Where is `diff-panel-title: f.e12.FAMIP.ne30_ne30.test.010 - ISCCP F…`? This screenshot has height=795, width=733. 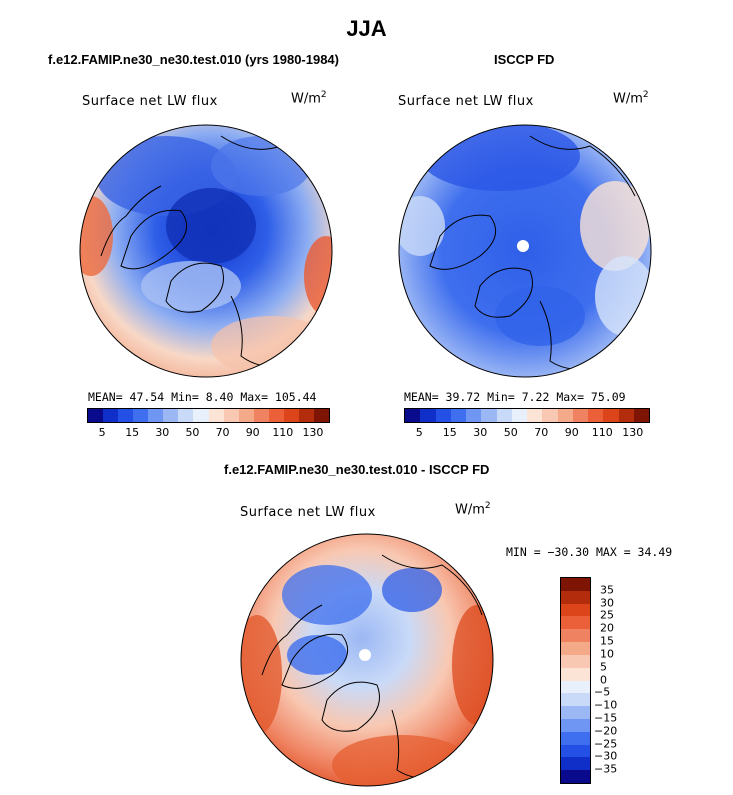 diff-panel-title: f.e12.FAMIP.ne30_ne30.test.010 - ISCCP F… is located at coordinates (357, 469).